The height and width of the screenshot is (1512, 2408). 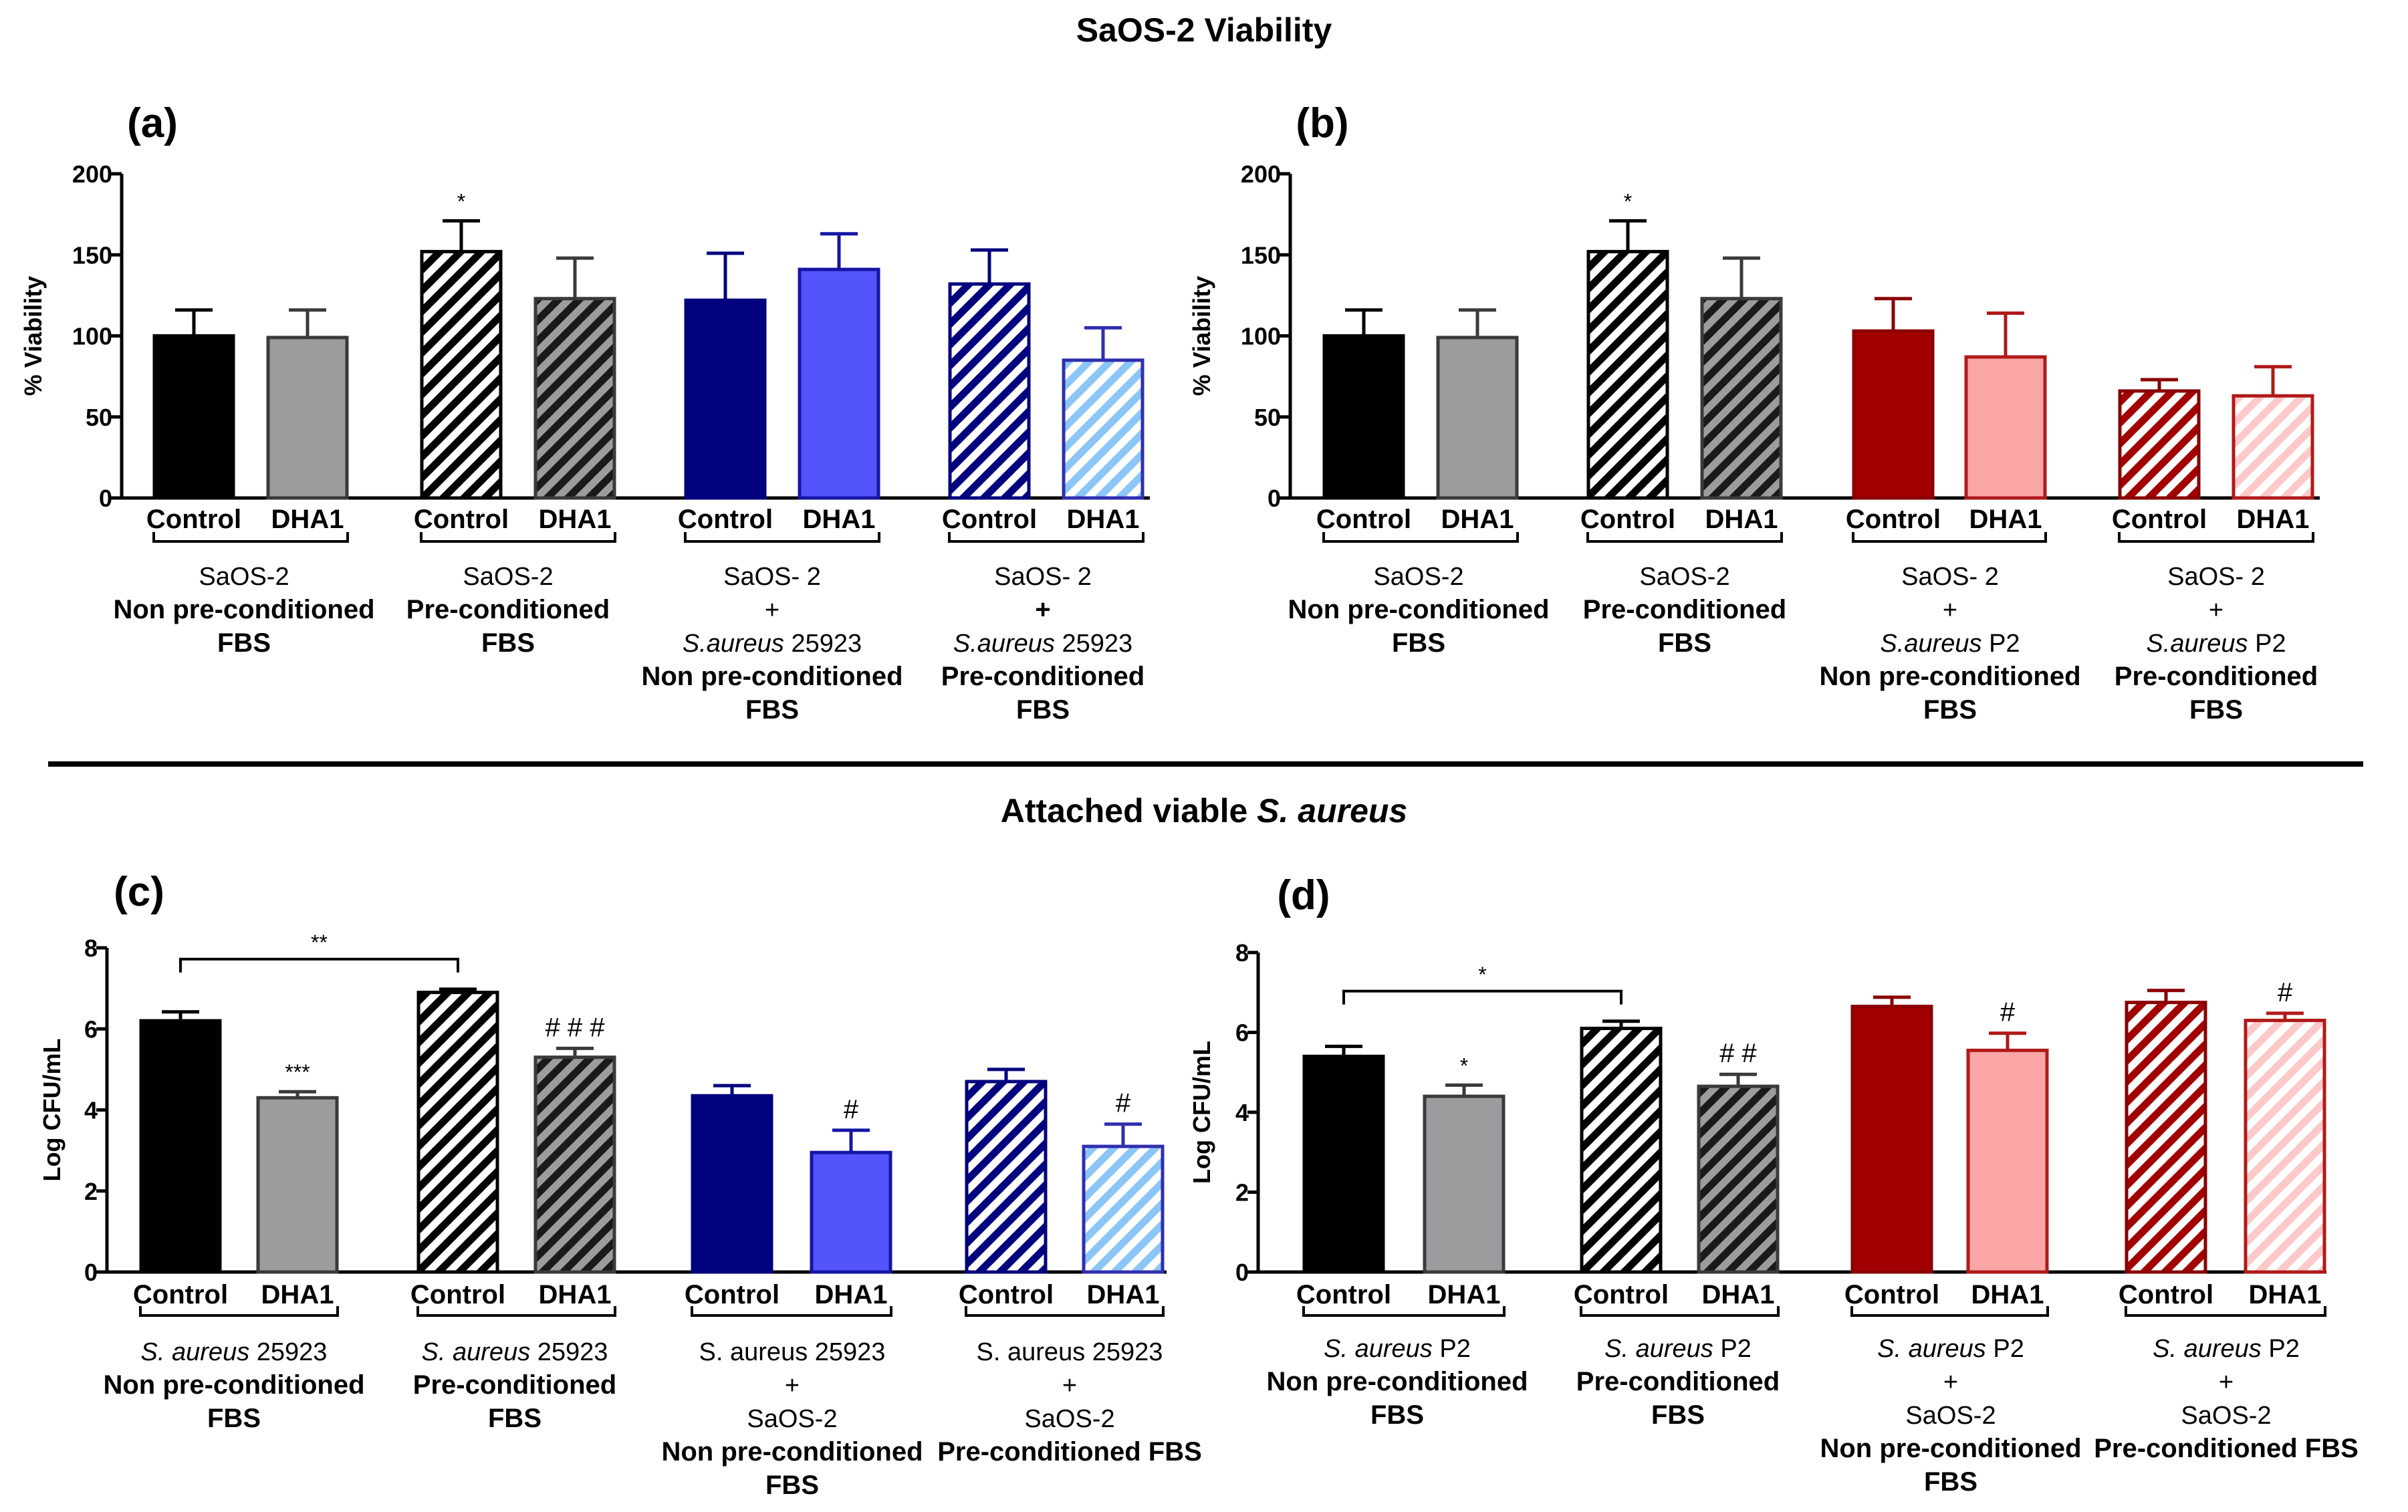 What do you see at coordinates (152, 123) in the screenshot?
I see `panel-label: (a)` at bounding box center [152, 123].